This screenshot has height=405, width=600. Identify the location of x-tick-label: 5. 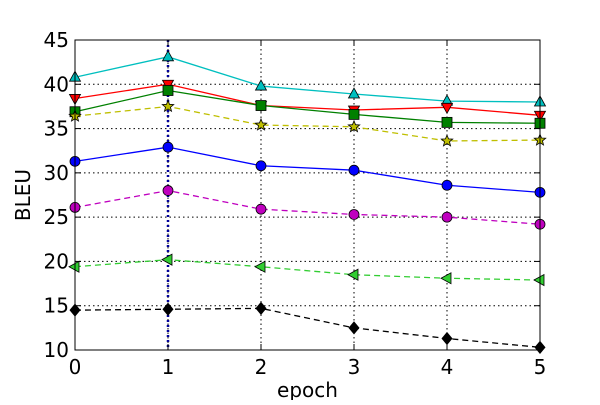
(540, 367).